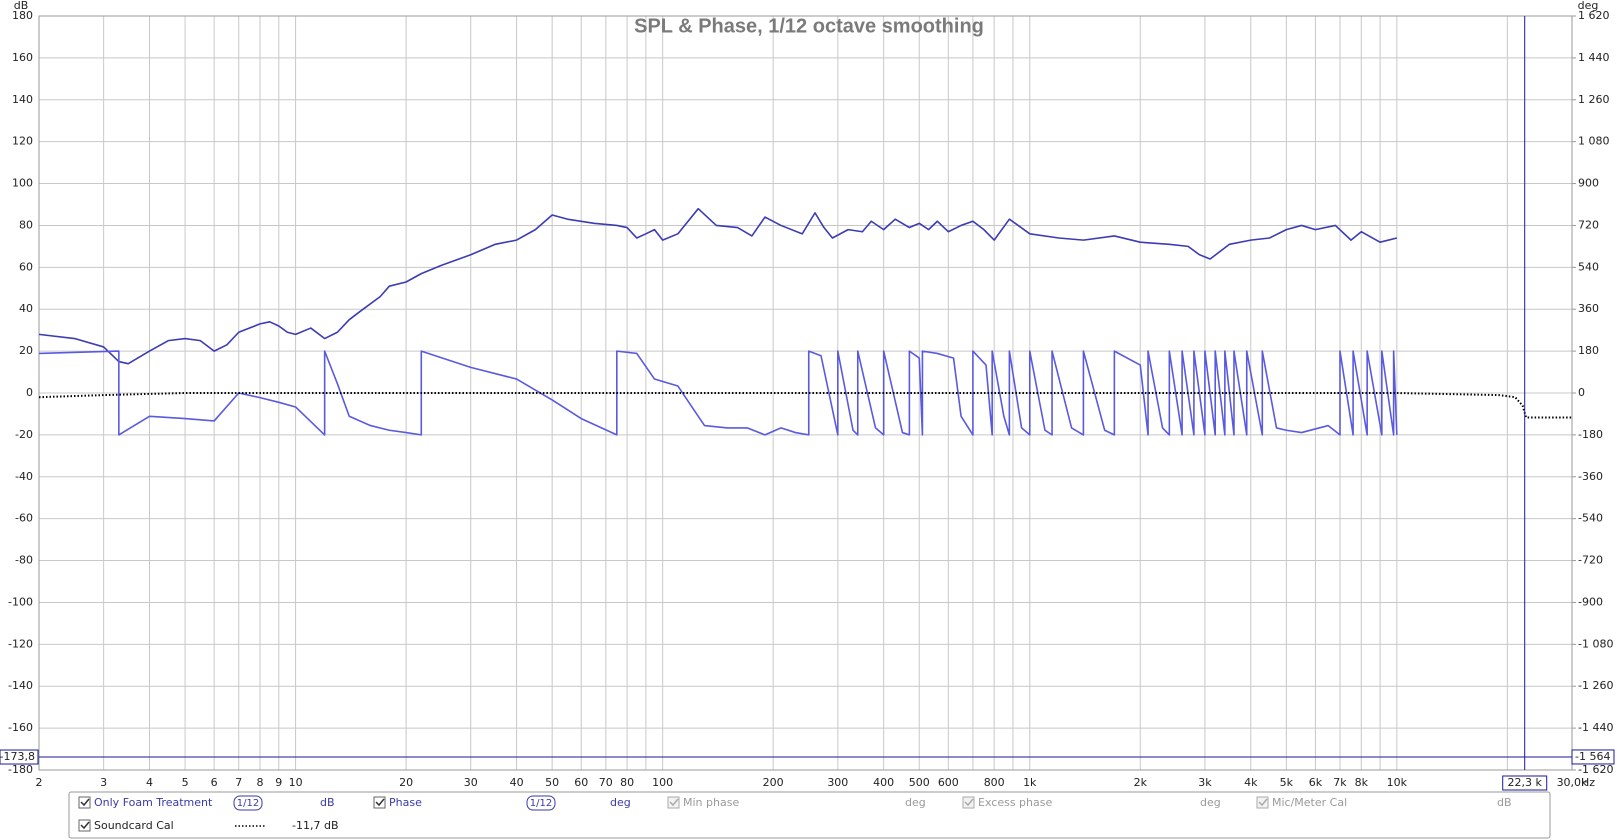  What do you see at coordinates (517, 782) in the screenshot?
I see `x-tick-label: 40` at bounding box center [517, 782].